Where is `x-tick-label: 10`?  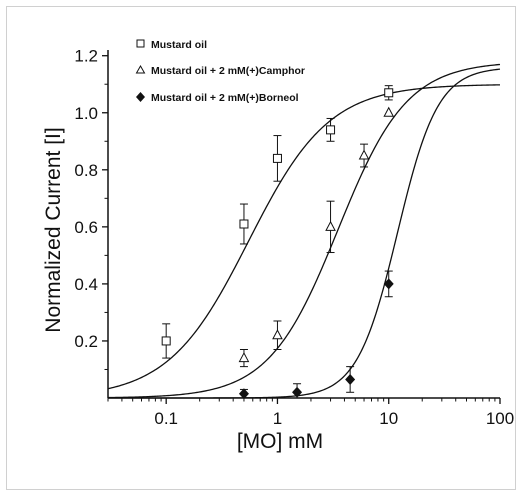 x-tick-label: 10 is located at coordinates (388, 418).